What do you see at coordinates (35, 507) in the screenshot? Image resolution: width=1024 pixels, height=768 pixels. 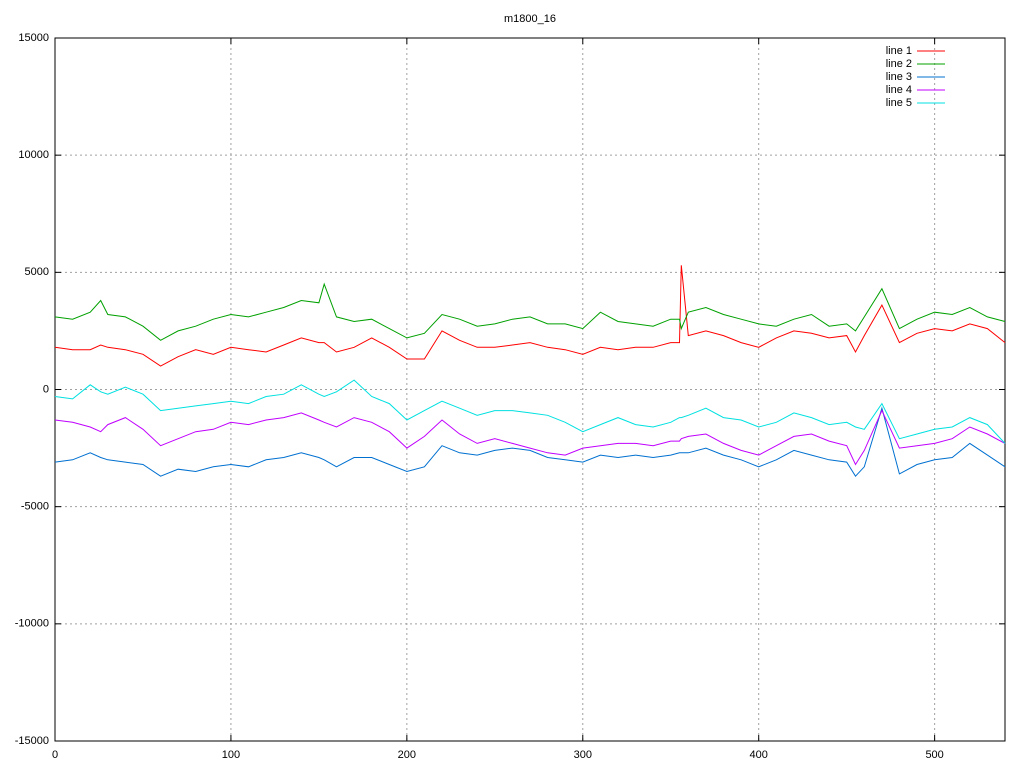 I see `y-tick-label: -5000` at bounding box center [35, 507].